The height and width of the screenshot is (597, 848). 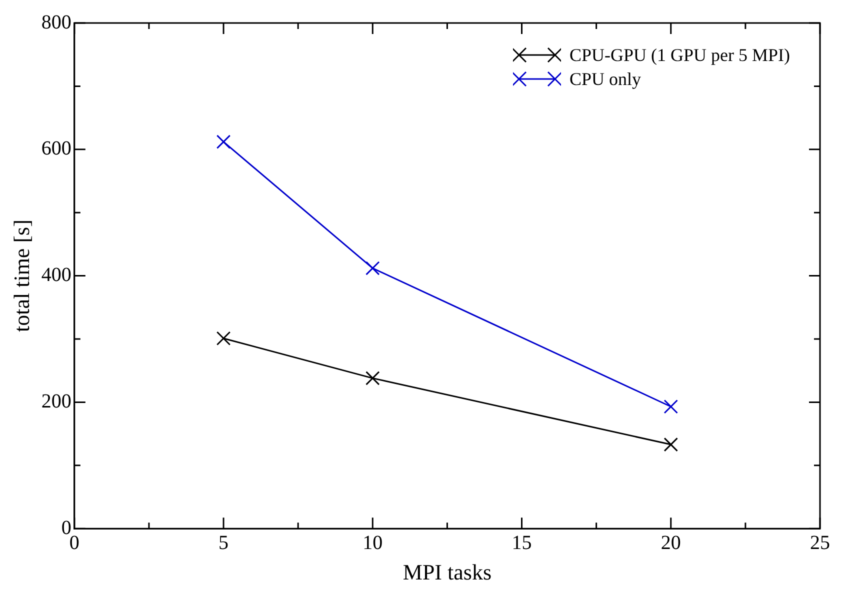 What do you see at coordinates (56, 275) in the screenshot?
I see `y-tick-label: 400` at bounding box center [56, 275].